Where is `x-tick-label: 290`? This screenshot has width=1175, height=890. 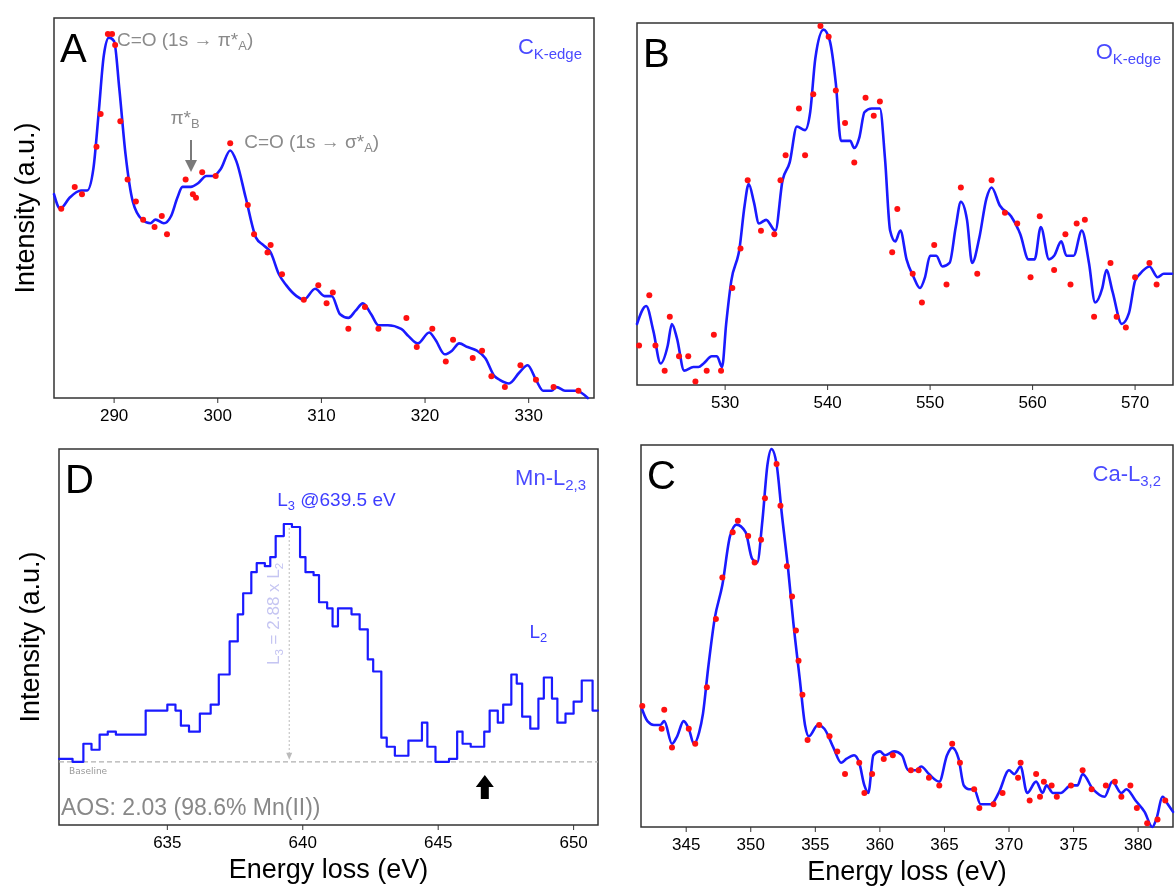
x-tick-label: 290 is located at coordinates (114, 415).